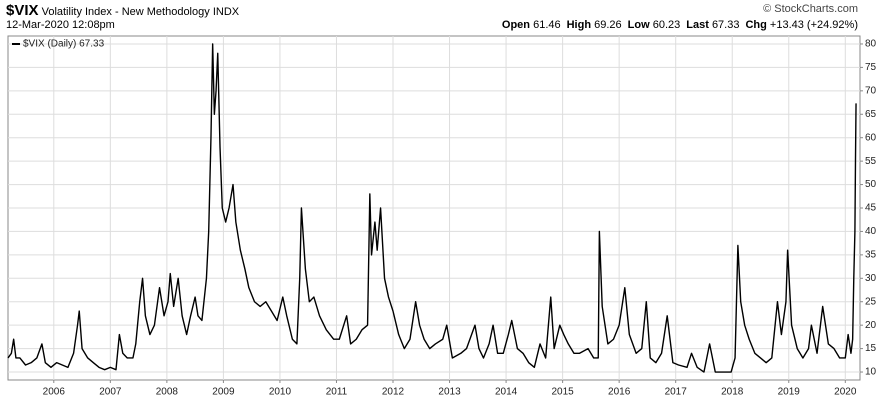 This screenshot has width=884, height=402. What do you see at coordinates (337, 392) in the screenshot?
I see `x-tick-label: 2011` at bounding box center [337, 392].